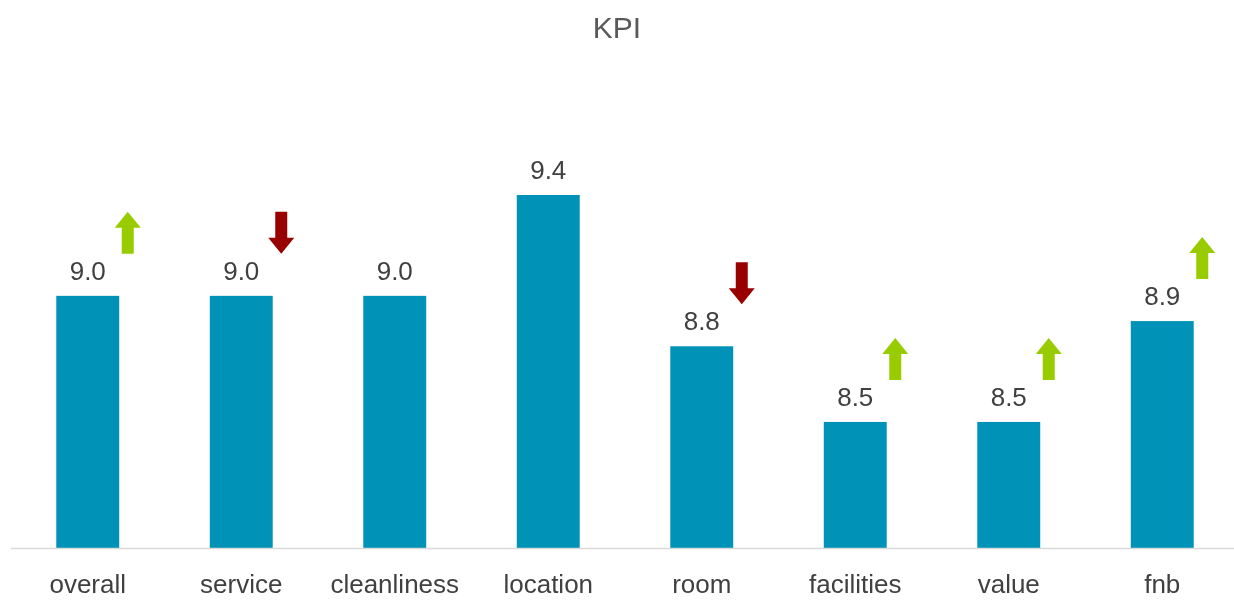 This screenshot has width=1234, height=600. What do you see at coordinates (617, 27) in the screenshot?
I see `chart-title: KPI` at bounding box center [617, 27].